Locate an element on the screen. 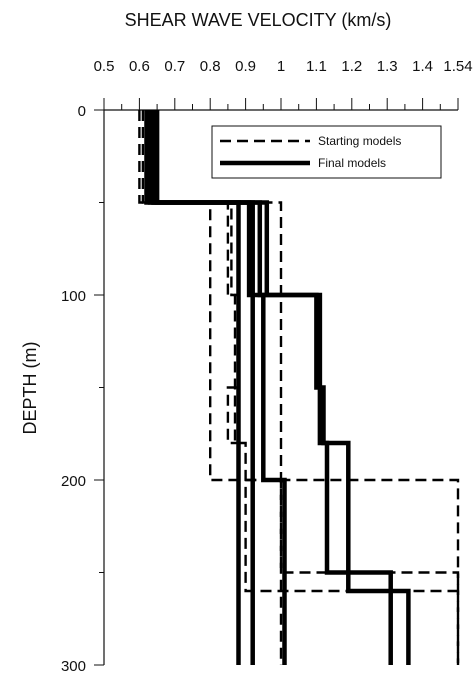 This screenshot has height=677, width=474. y-tick-label: 300 is located at coordinates (73, 666).